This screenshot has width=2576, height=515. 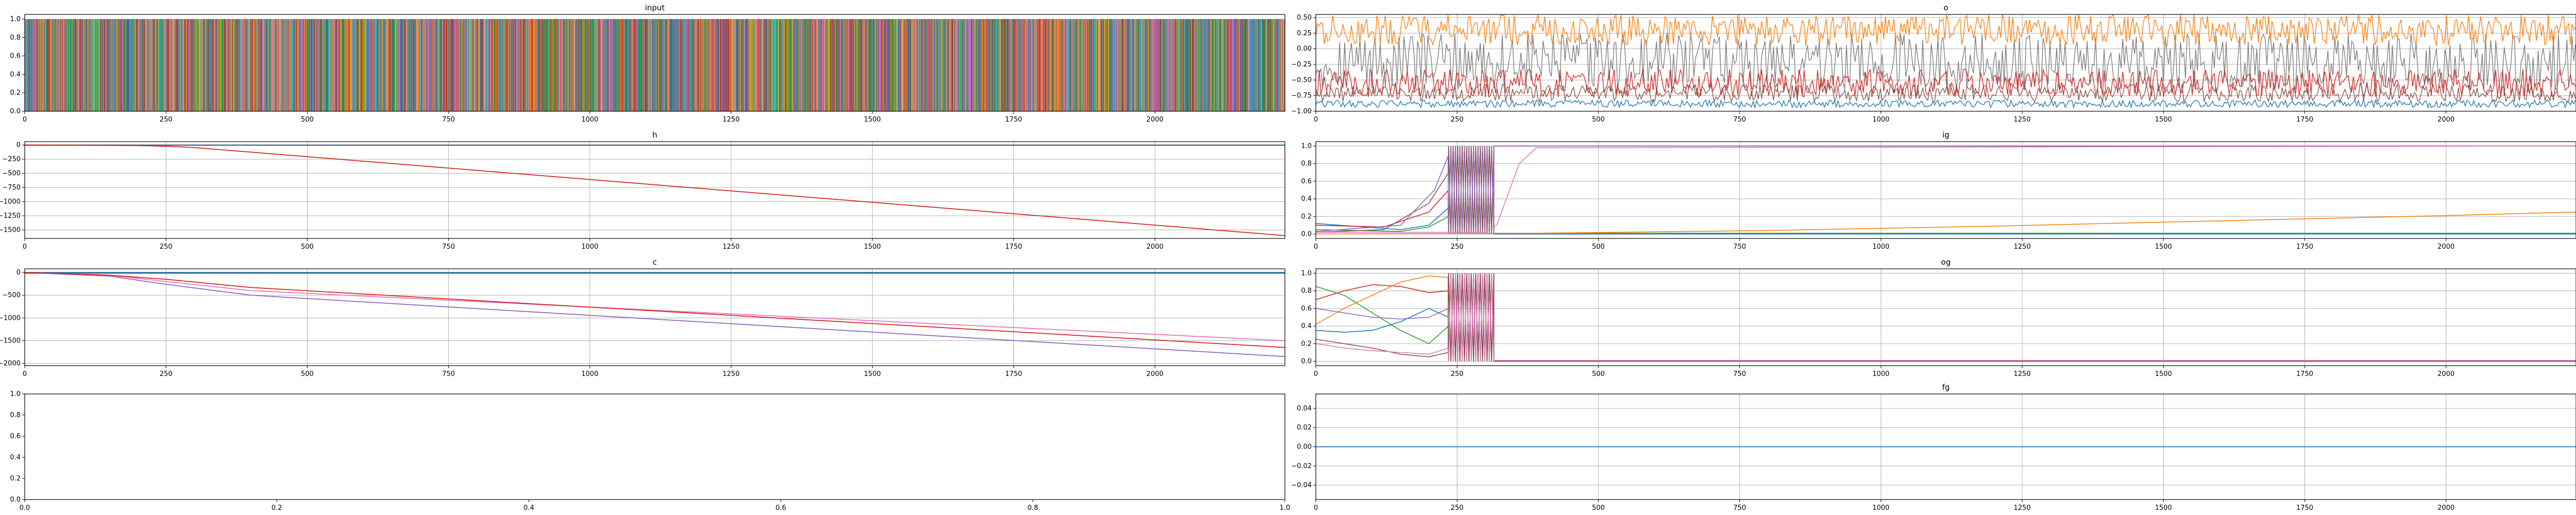 What do you see at coordinates (15, 111) in the screenshot?
I see `y-tick-label: 0.0` at bounding box center [15, 111].